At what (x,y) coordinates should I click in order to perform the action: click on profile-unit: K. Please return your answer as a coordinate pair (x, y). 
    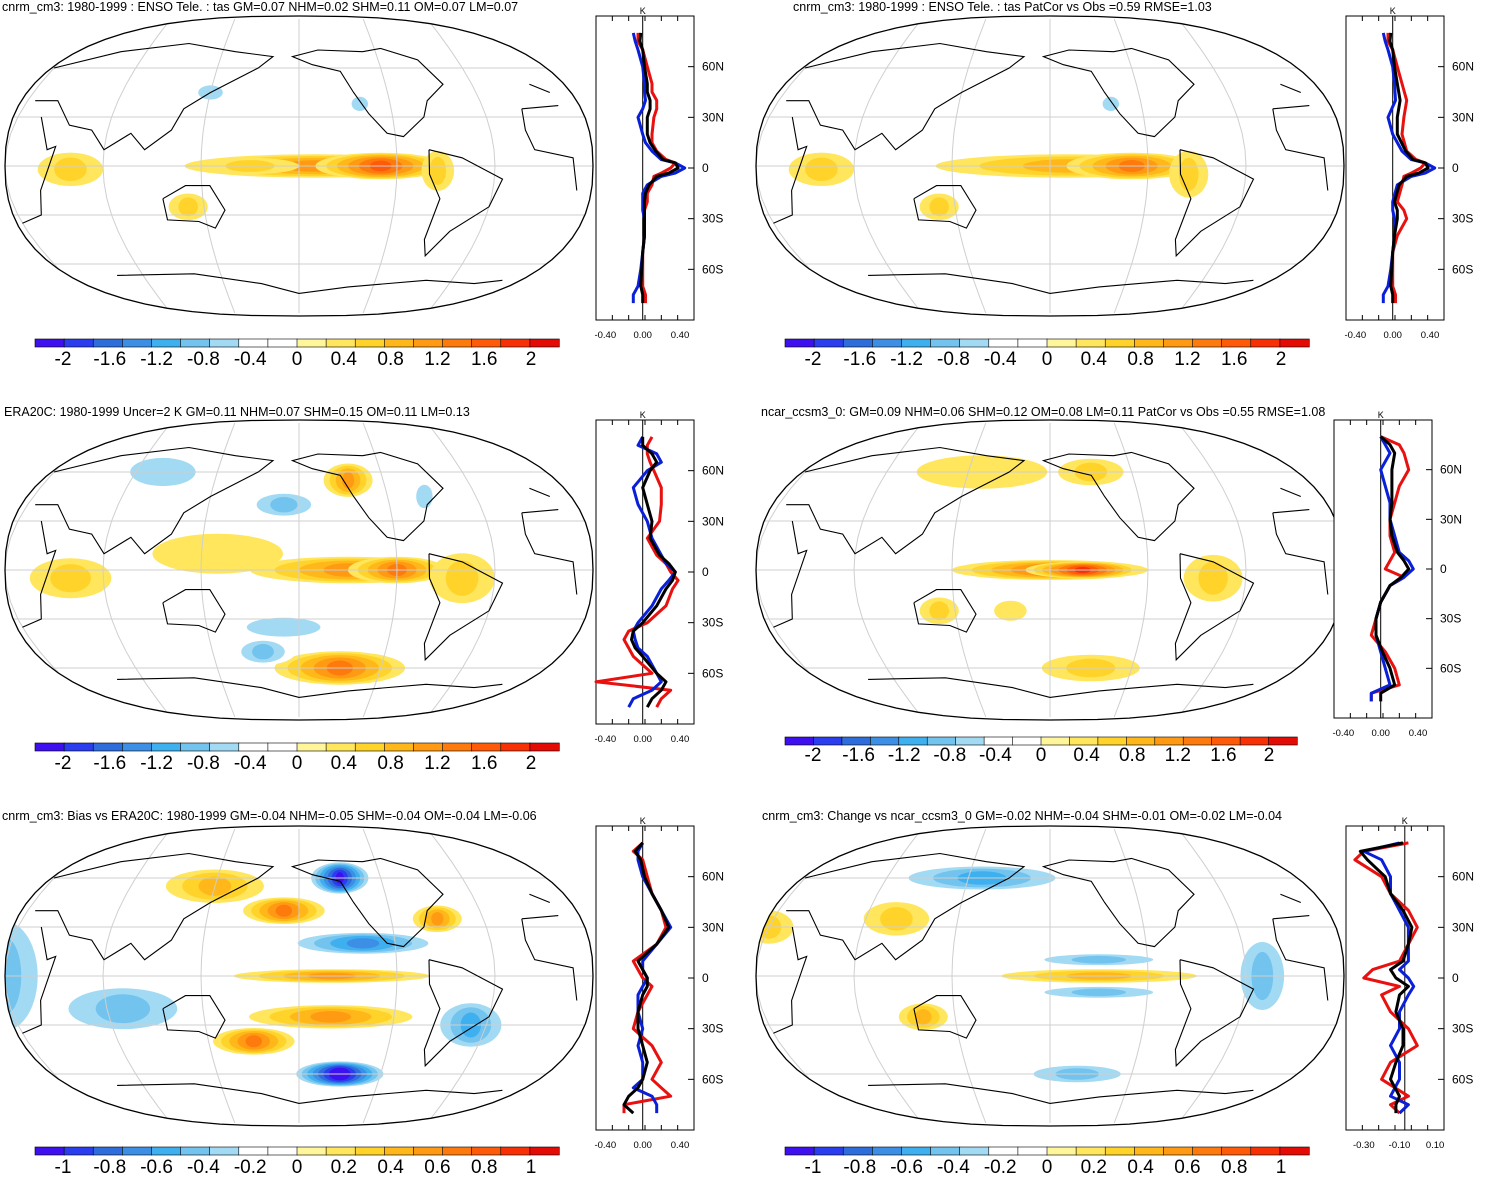
    Looking at the image, I should click on (643, 821).